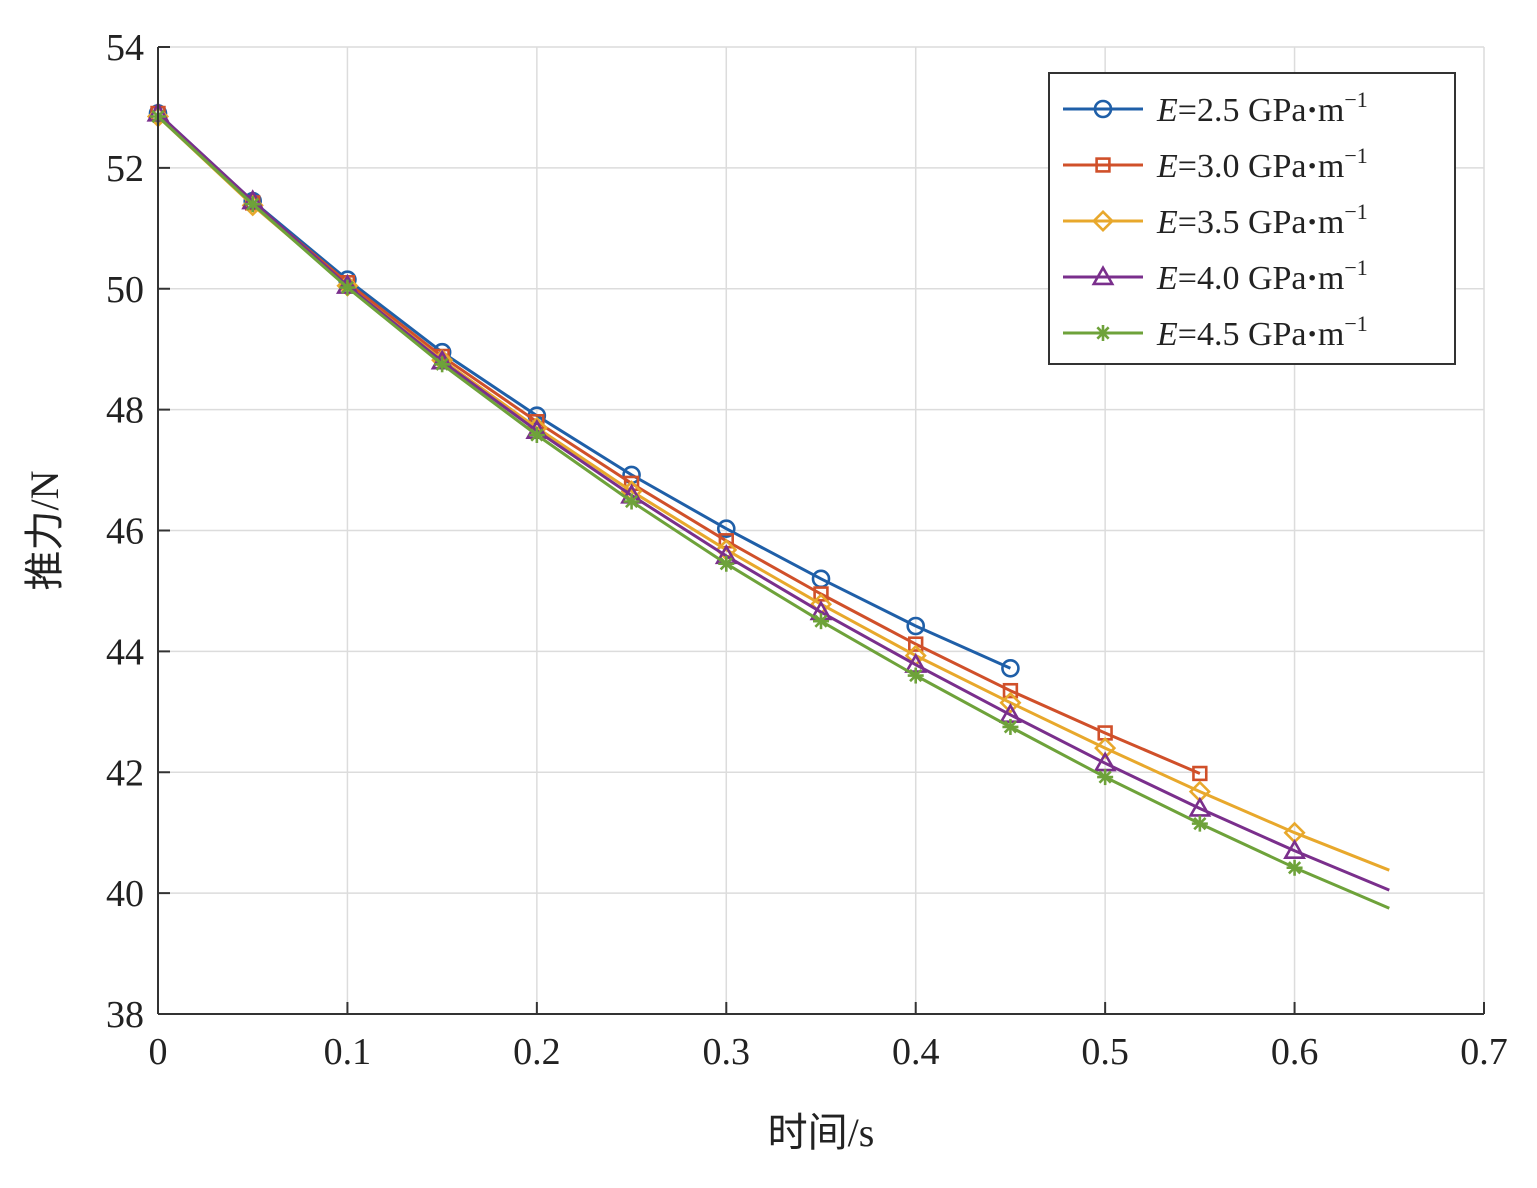 This screenshot has height=1188, width=1537. I want to click on legend-item: E=4.0 GPa·m−1, so click(1215, 276).